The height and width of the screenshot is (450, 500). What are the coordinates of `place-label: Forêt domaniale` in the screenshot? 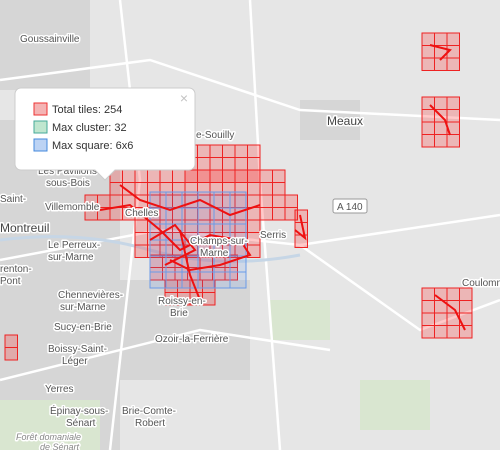 It's located at (48, 437).